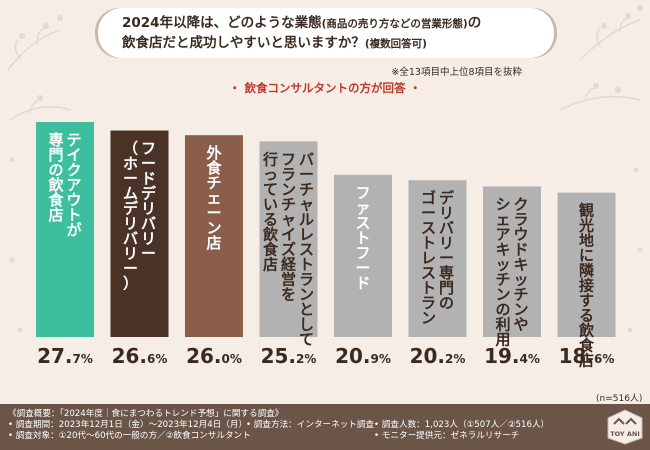  What do you see at coordinates (474, 23) in the screenshot?
I see `title-line1-end-text: の` at bounding box center [474, 23].